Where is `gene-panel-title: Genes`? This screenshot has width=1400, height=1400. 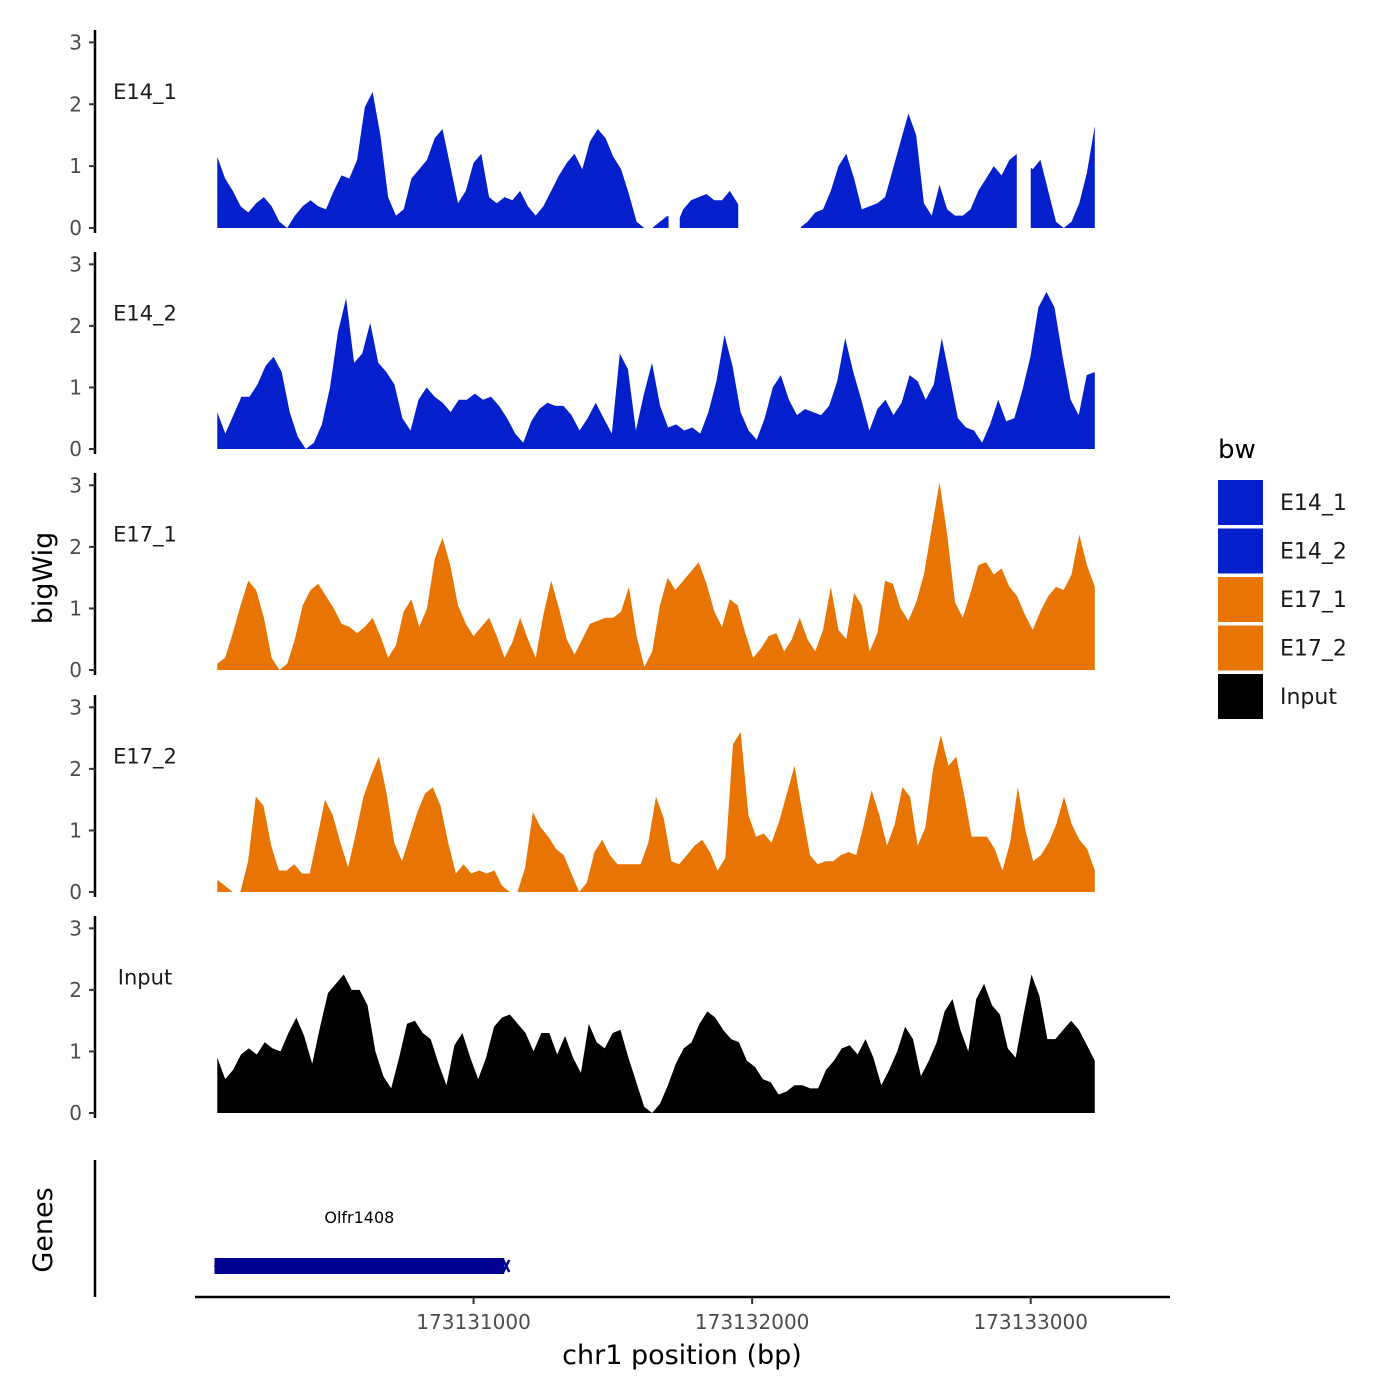
gene-panel-title: Genes is located at coordinates (43, 1229).